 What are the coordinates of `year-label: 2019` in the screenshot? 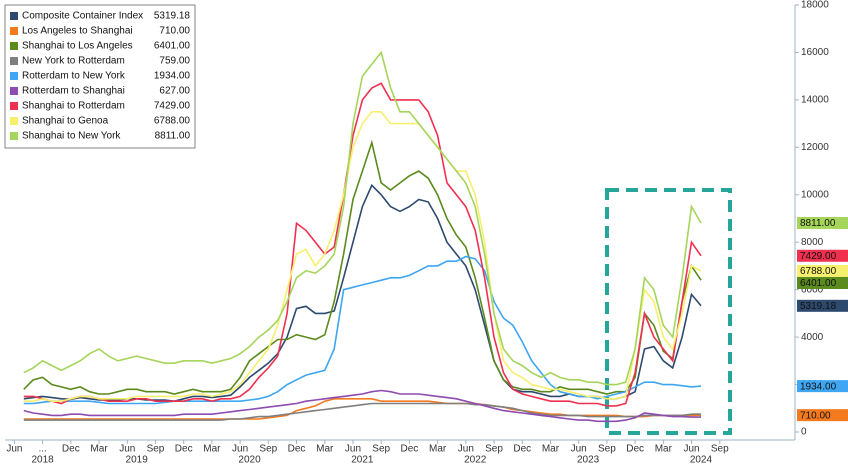 It's located at (137, 460).